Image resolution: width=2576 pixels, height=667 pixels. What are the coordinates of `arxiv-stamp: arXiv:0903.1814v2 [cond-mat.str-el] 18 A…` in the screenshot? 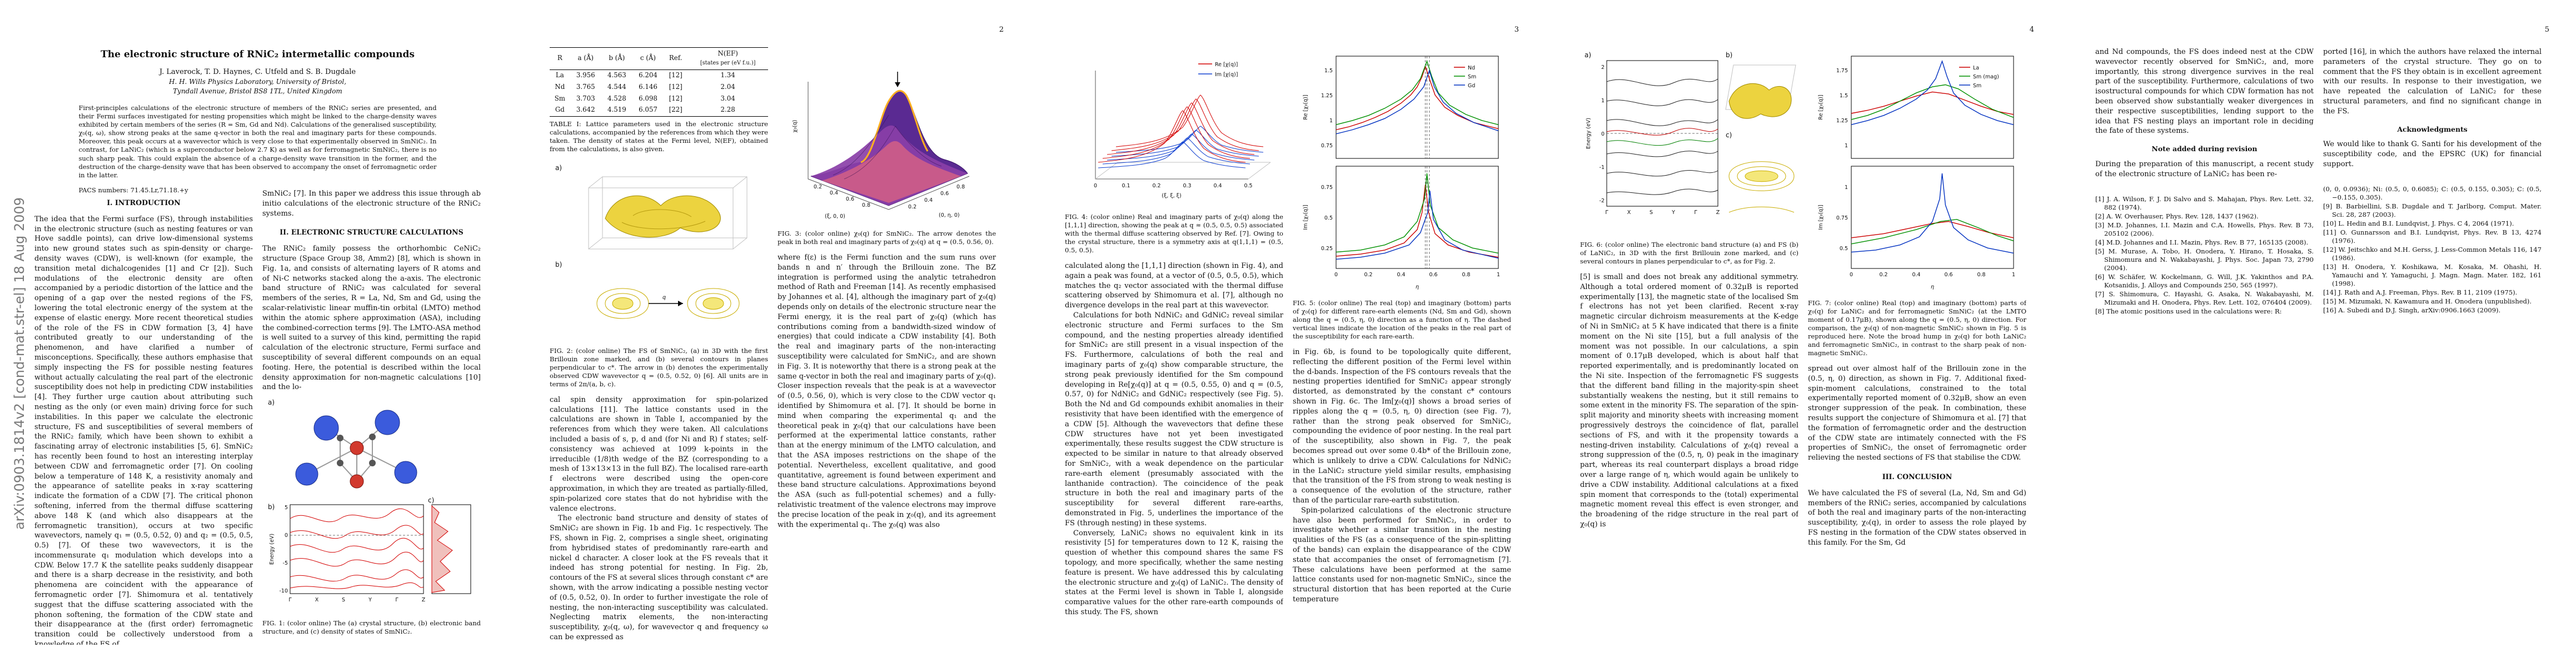 It's located at (19, 363).